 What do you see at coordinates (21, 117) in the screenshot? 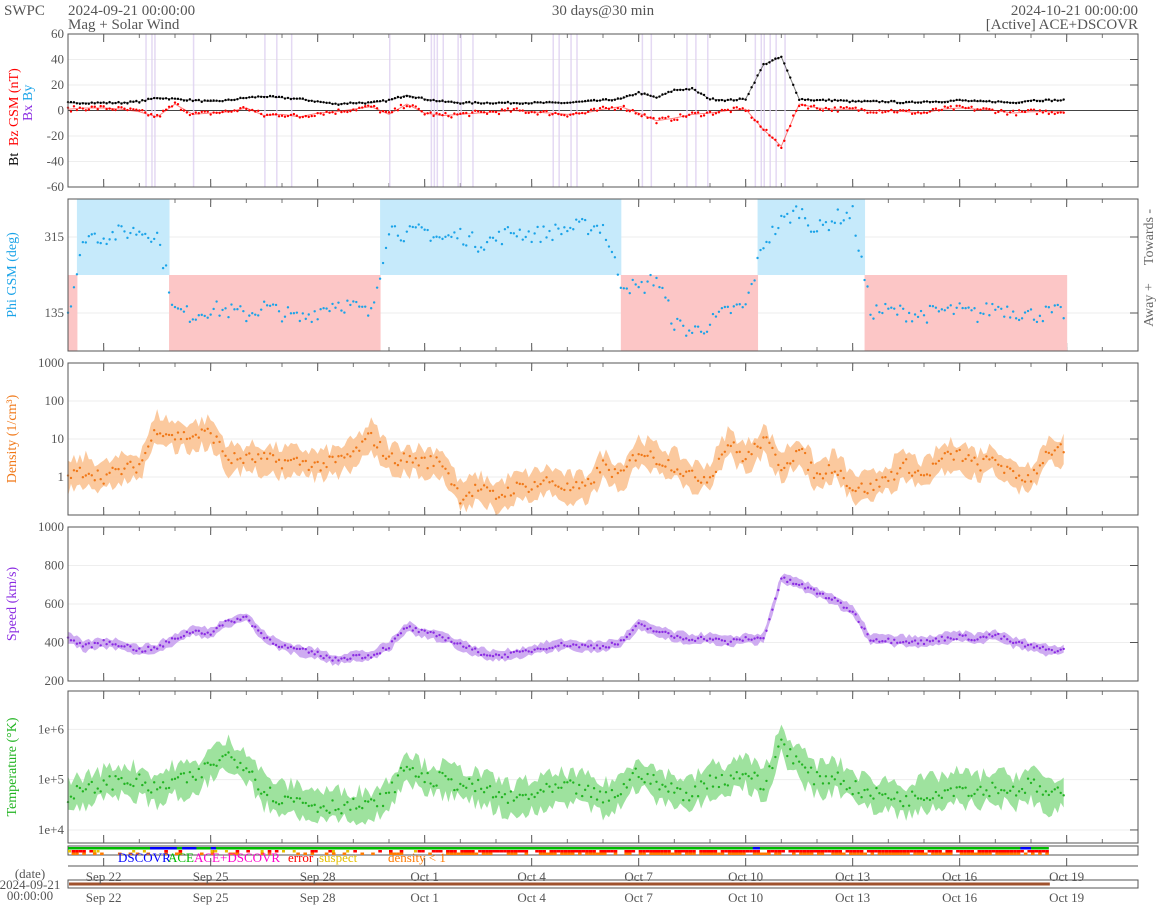
I see `mag-ylabel: Bt Bz GSM (nT) Bx By` at bounding box center [21, 117].